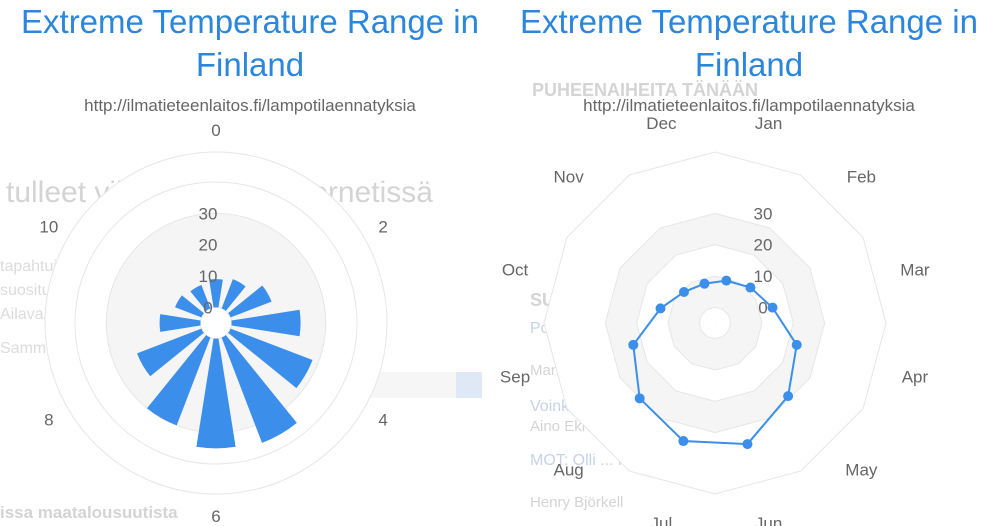  What do you see at coordinates (569, 177) in the screenshot?
I see `category-label: Nov` at bounding box center [569, 177].